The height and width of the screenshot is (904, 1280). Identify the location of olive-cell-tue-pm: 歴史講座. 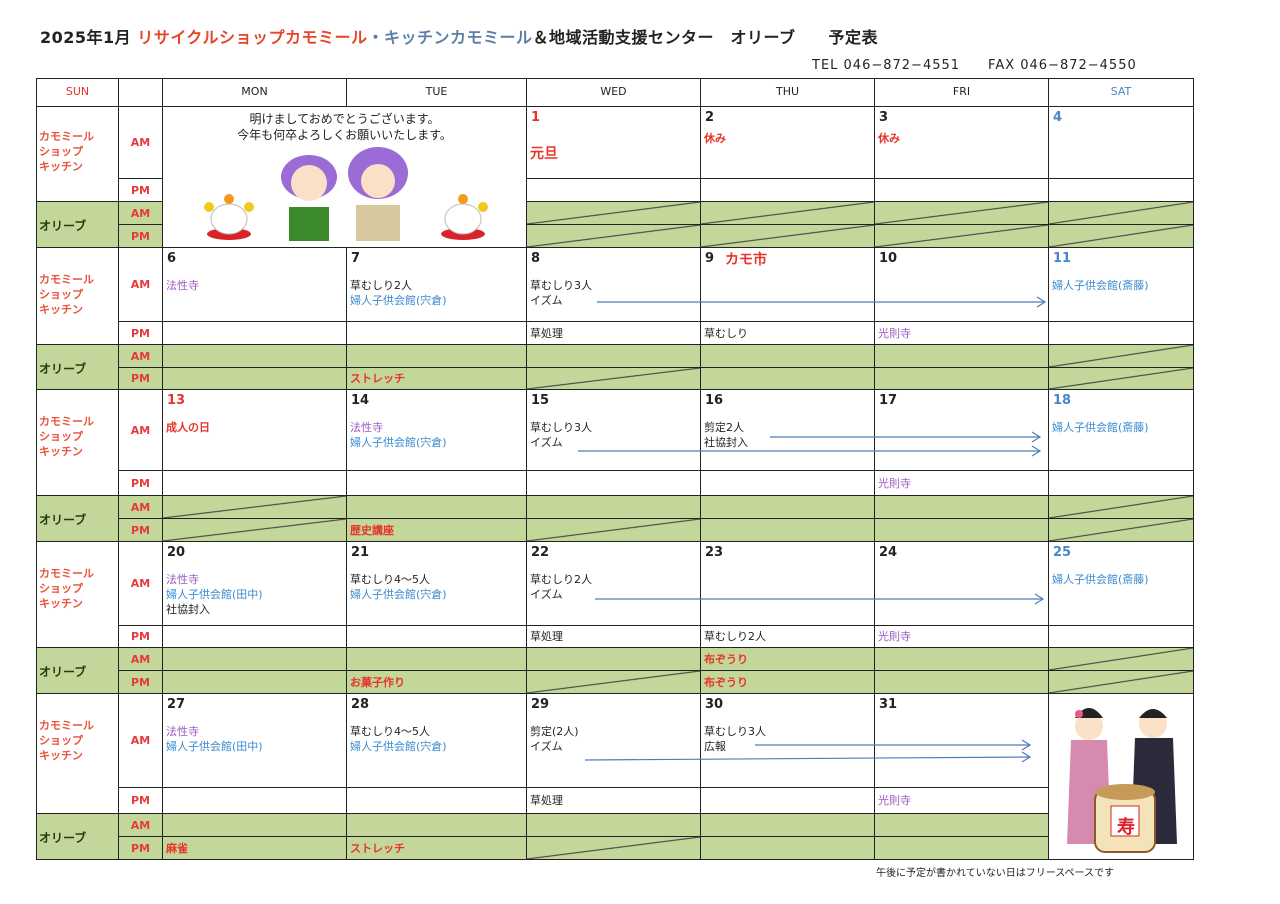
(436, 530).